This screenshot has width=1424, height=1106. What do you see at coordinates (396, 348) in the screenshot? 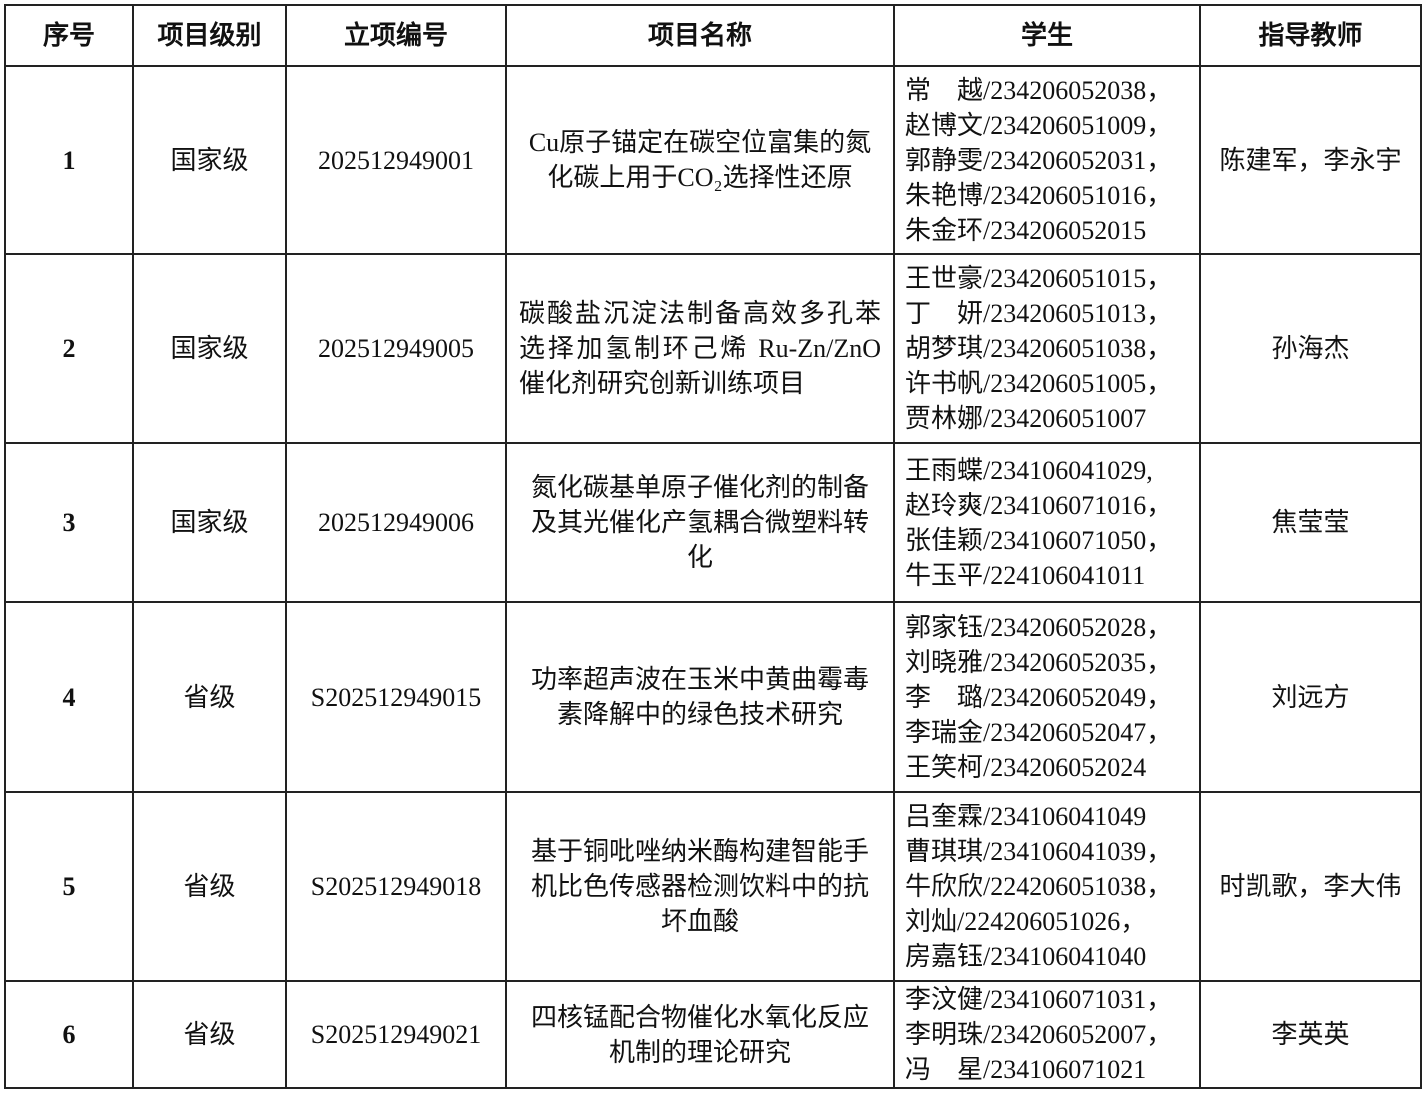
I see `project-id: 202512949005` at bounding box center [396, 348].